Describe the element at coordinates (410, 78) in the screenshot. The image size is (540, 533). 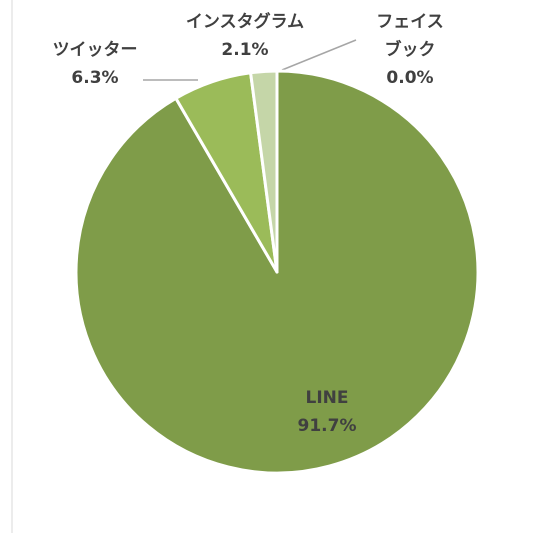
I see `value-label: 0.0%` at that location.